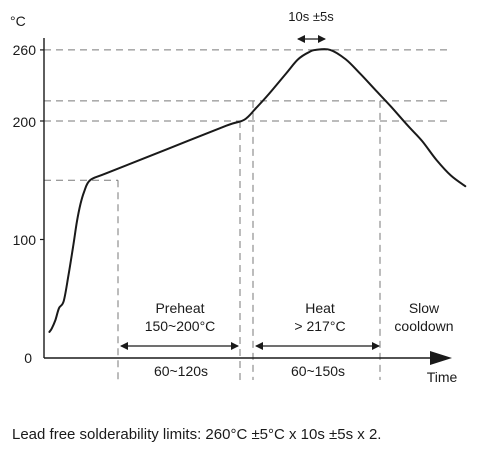  What do you see at coordinates (181, 371) in the screenshot?
I see `phase-preheat-duration: 60~120s` at bounding box center [181, 371].